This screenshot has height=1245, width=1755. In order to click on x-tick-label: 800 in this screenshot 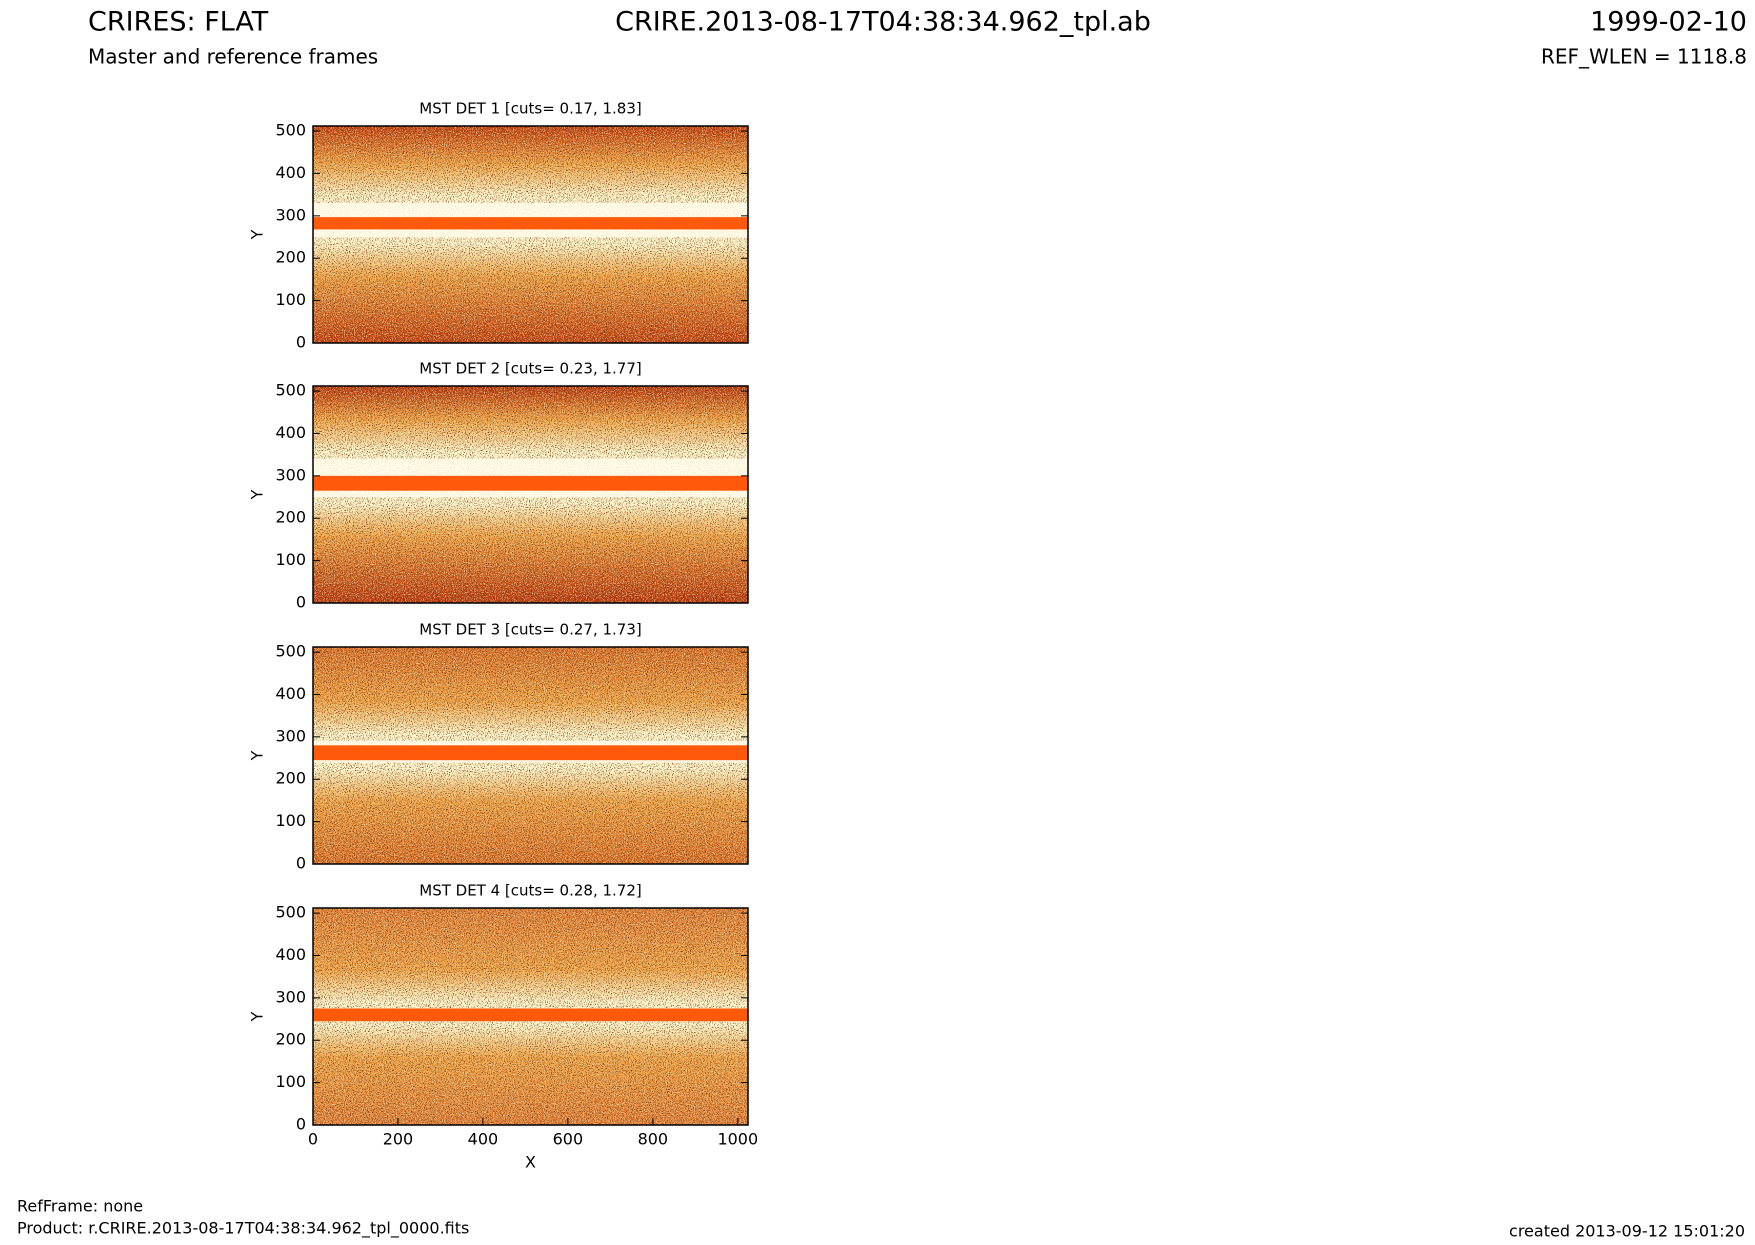, I will do `click(653, 1139)`.